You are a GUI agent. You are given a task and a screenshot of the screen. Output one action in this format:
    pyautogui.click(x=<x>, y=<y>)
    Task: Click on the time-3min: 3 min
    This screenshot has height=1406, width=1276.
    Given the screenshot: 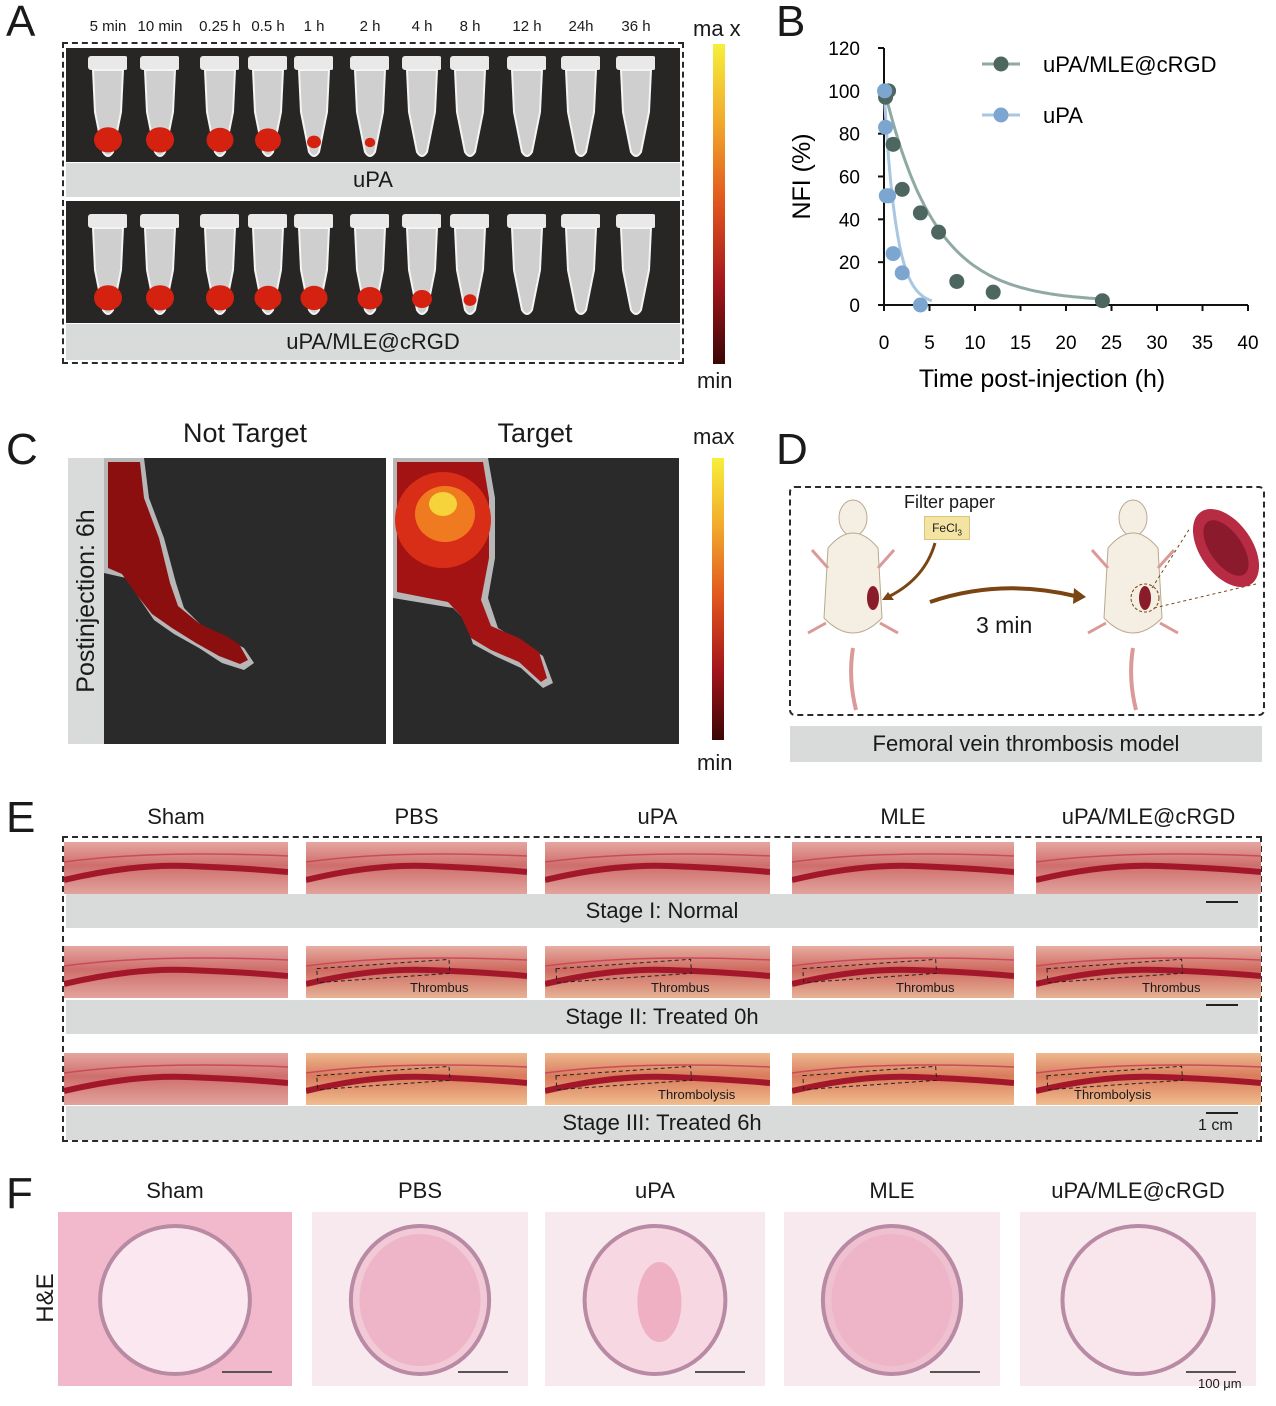 What is the action you would take?
    pyautogui.click(x=1004, y=625)
    